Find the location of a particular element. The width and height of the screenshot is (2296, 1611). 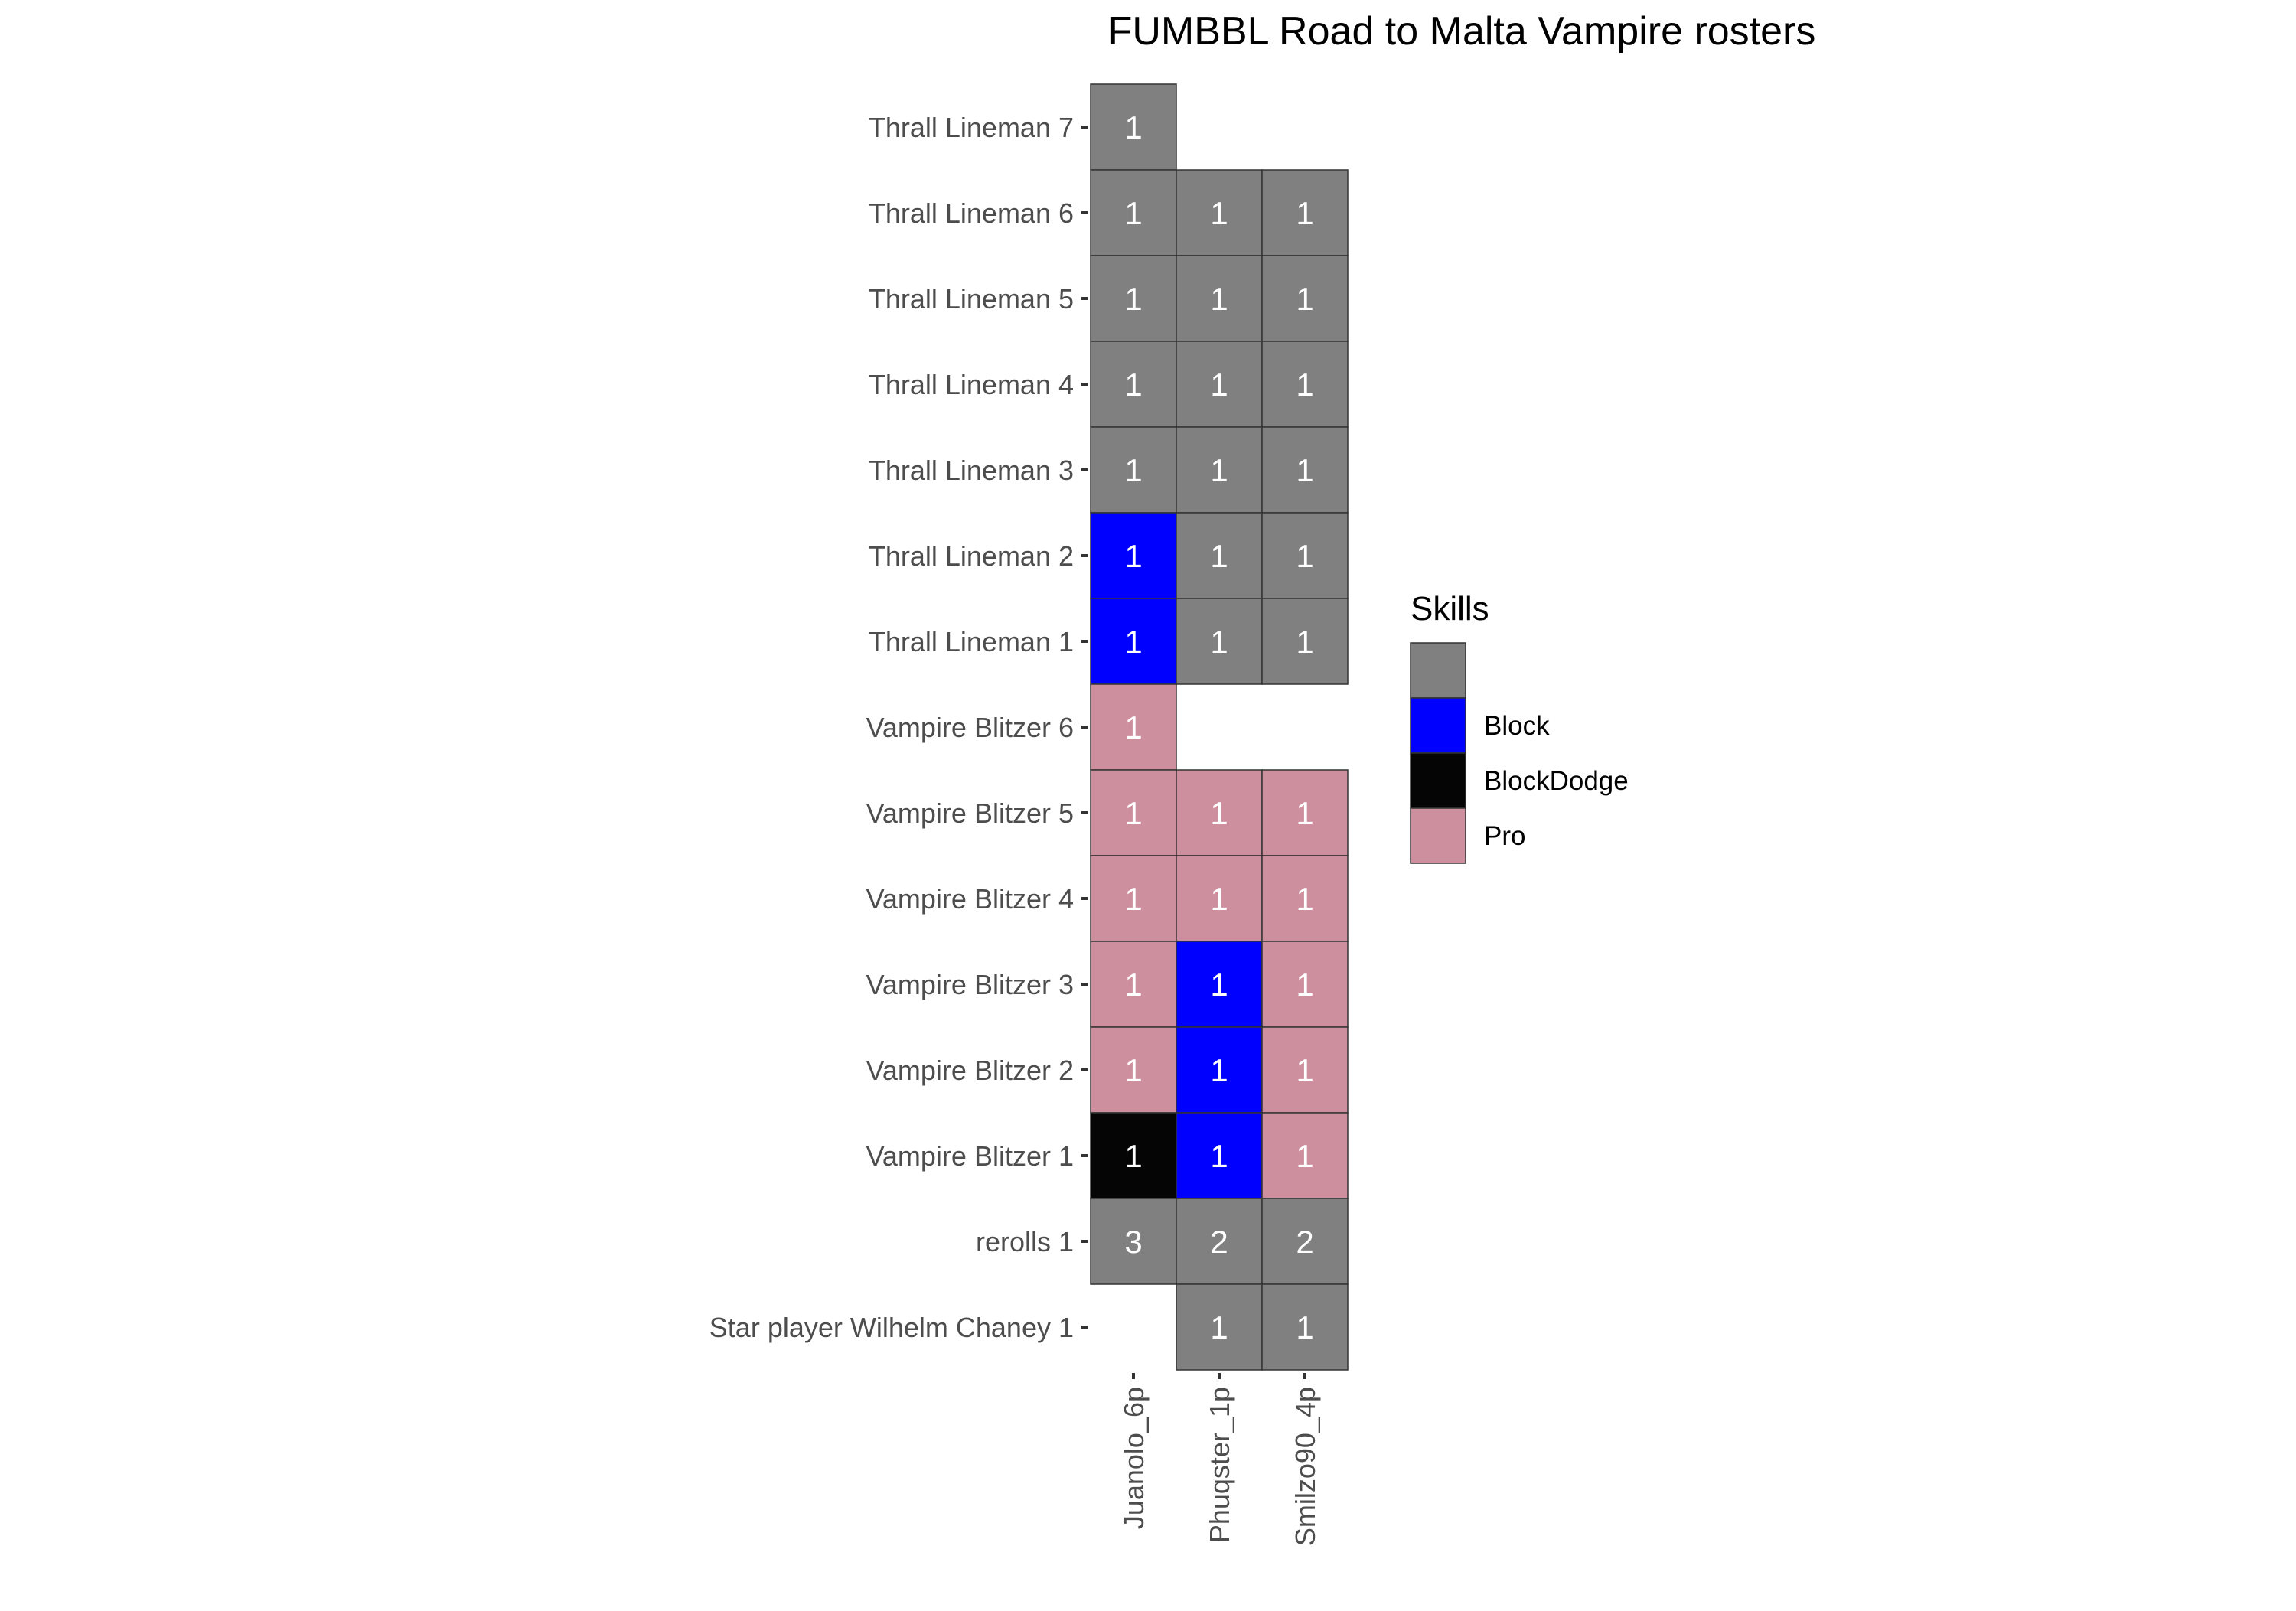

y-tick-label: Thrall Lineman 3 is located at coordinates (971, 470).